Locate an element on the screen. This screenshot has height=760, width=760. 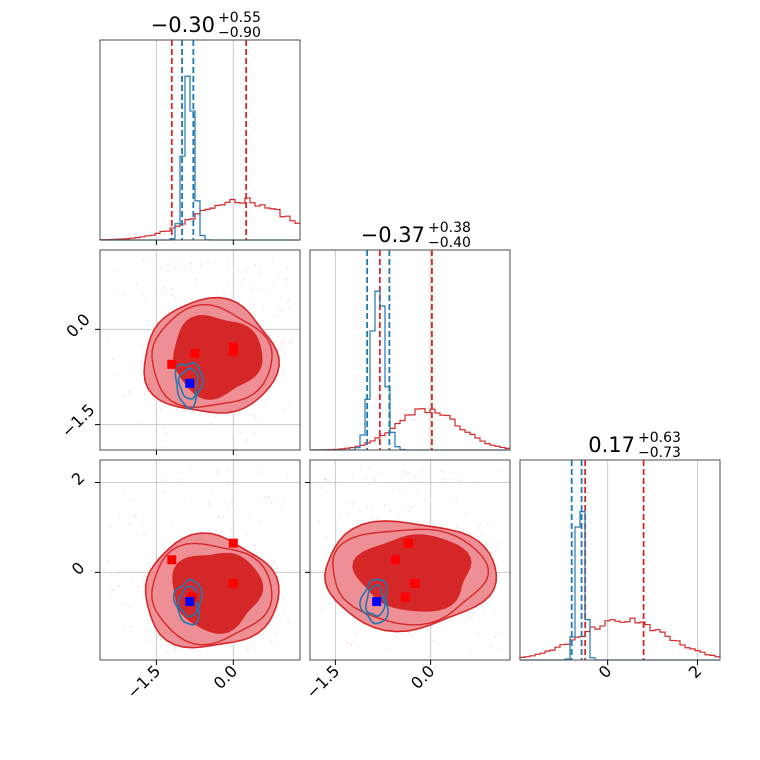
param-title-value: −0.37 is located at coordinates (393, 235).